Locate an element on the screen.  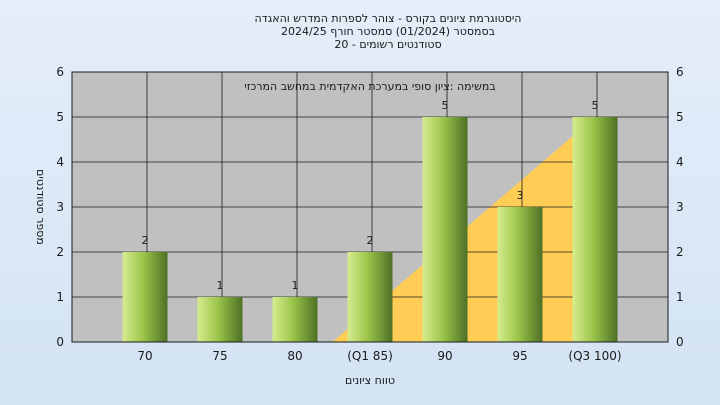
y-tick-right-5: 5 is located at coordinates (680, 117).